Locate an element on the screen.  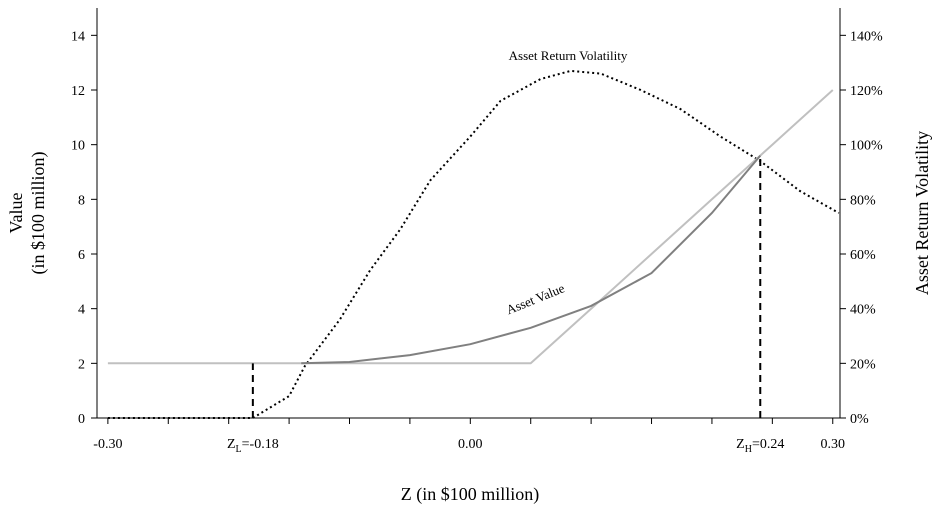
label-part: =0.24 is located at coordinates (768, 444).